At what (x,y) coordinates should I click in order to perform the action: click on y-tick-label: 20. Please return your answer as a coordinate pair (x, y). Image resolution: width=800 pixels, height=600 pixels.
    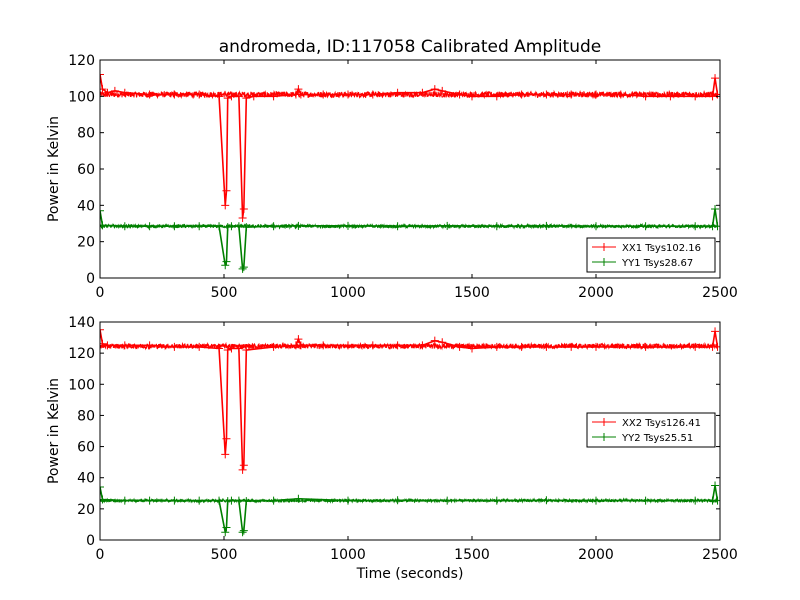
    Looking at the image, I should click on (86, 243).